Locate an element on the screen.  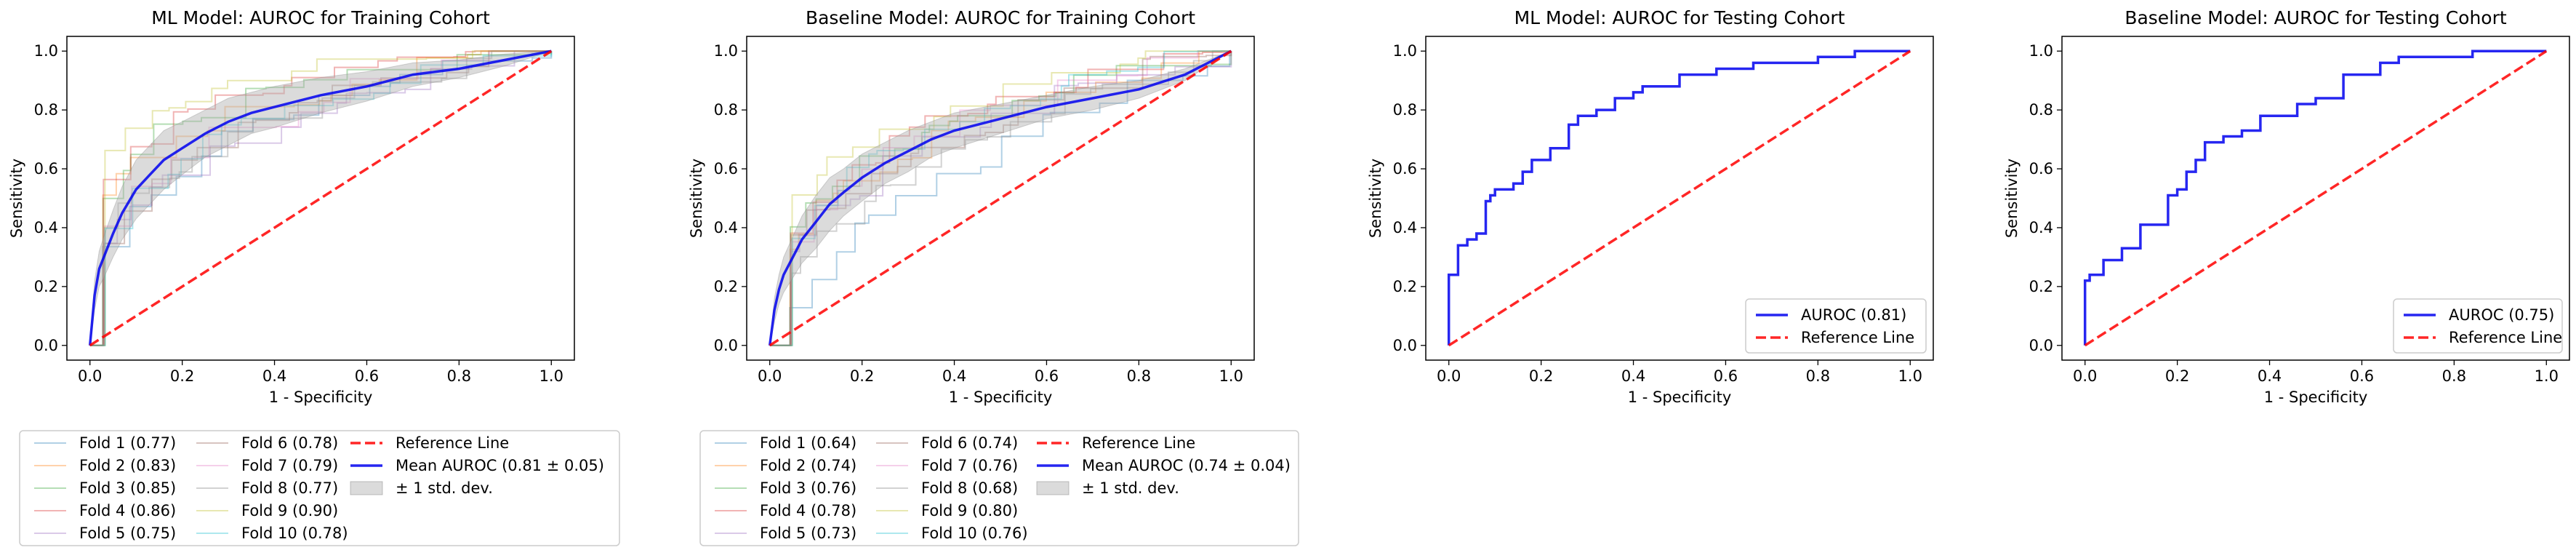
legend-fold-8-label: Fold 8 (0.68) is located at coordinates (969, 488).